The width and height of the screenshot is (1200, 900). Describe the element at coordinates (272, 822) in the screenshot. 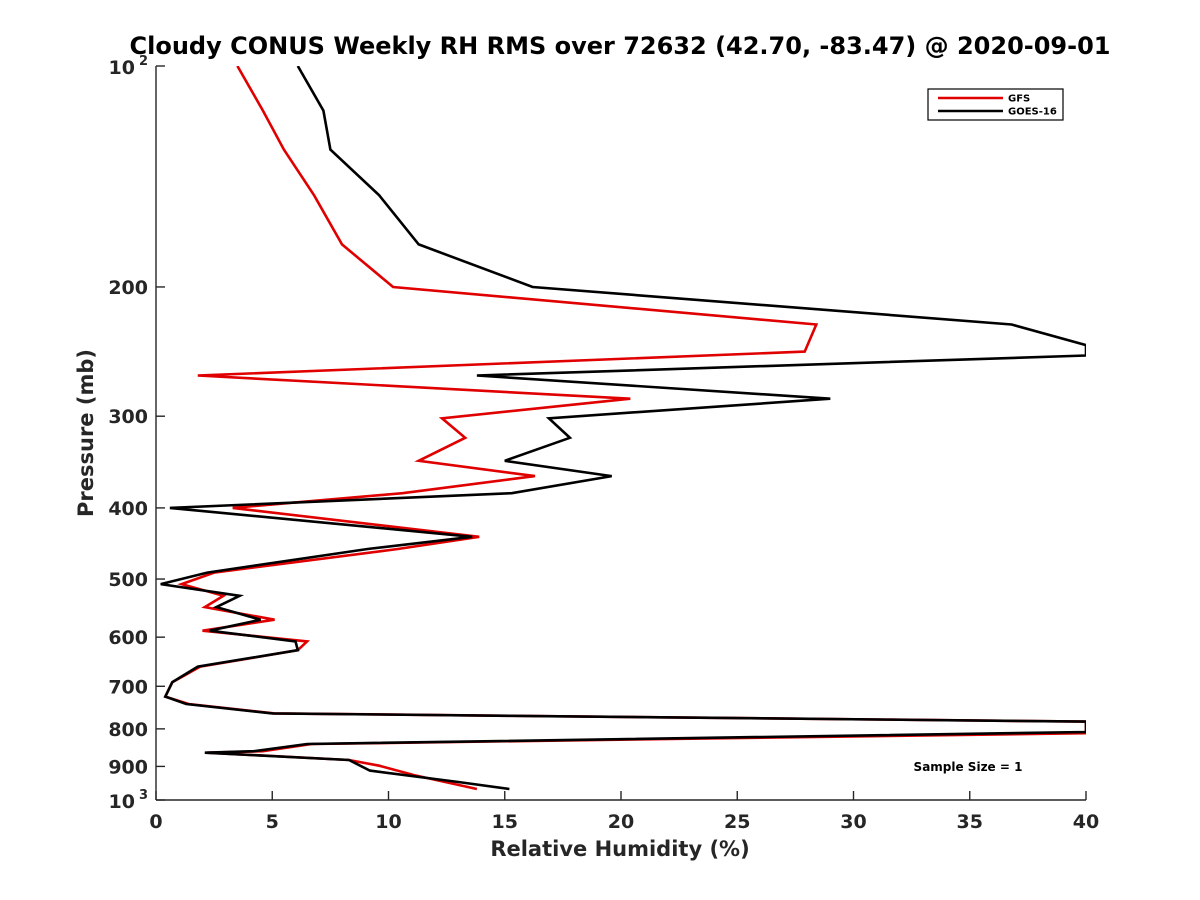

I see `x-tick-label: 5` at that location.